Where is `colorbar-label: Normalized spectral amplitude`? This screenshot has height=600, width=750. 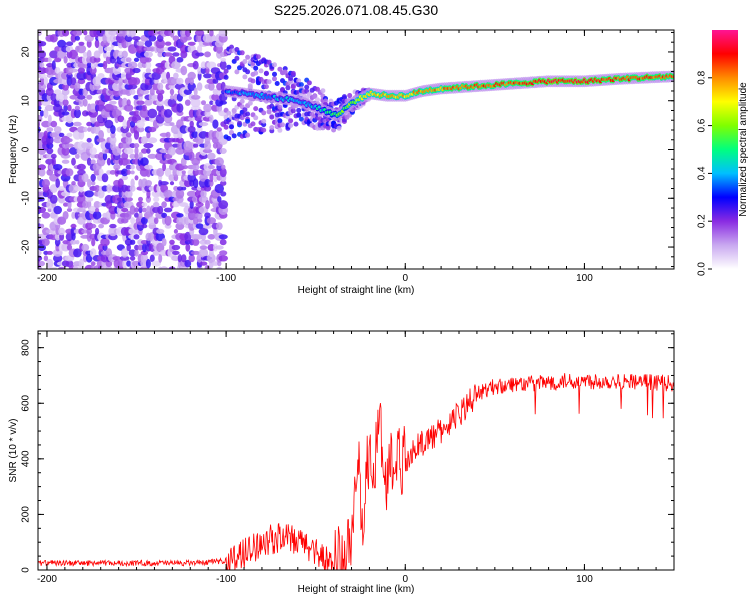
colorbar-label: Normalized spectral amplitude is located at coordinates (743, 149).